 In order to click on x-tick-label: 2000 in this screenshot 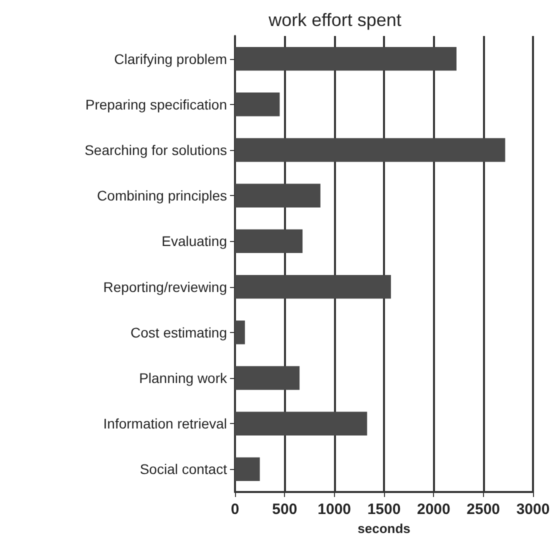, I will do `click(433, 509)`.